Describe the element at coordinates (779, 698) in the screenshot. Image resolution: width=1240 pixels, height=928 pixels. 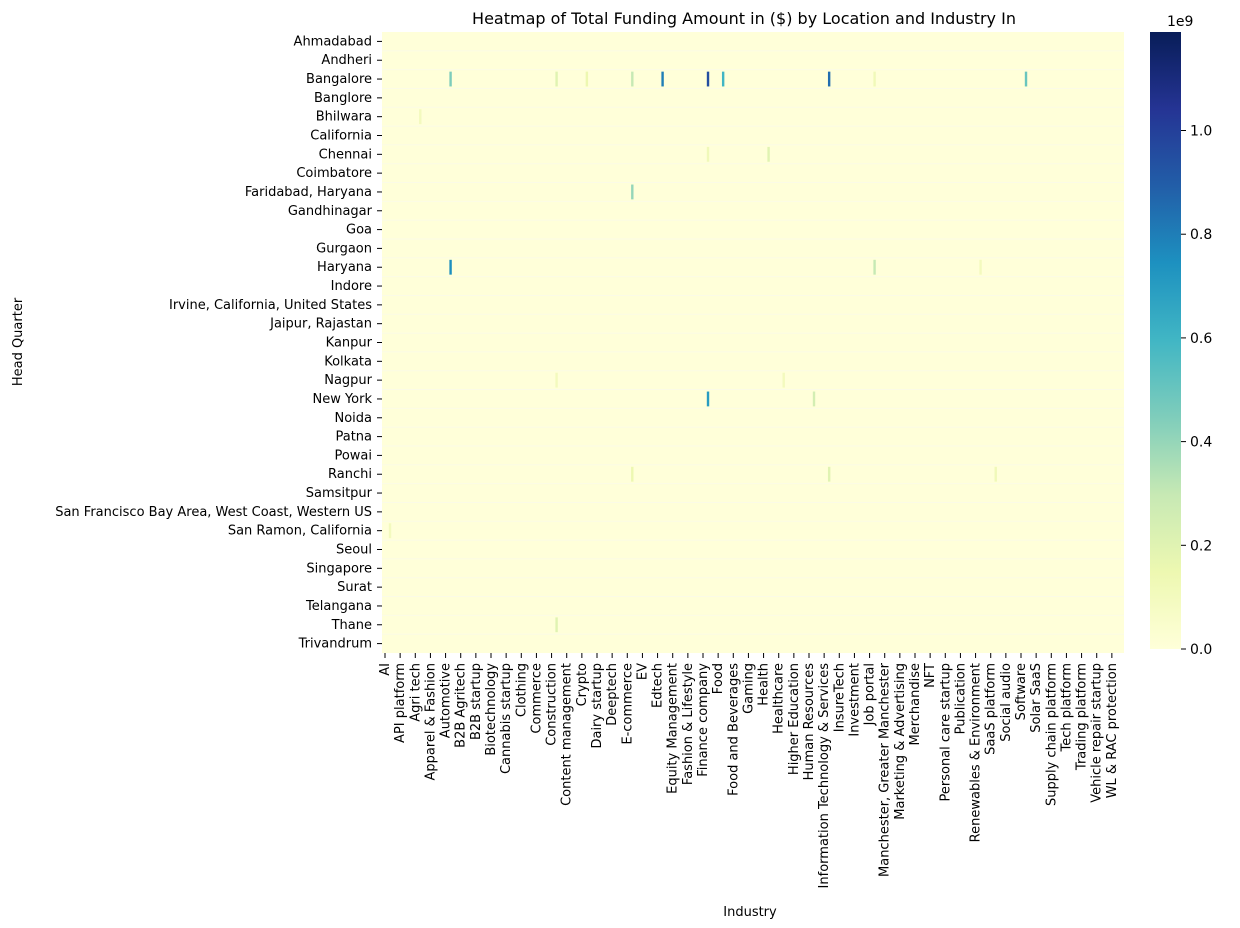
I see `x-tick-label: Healthcare` at that location.